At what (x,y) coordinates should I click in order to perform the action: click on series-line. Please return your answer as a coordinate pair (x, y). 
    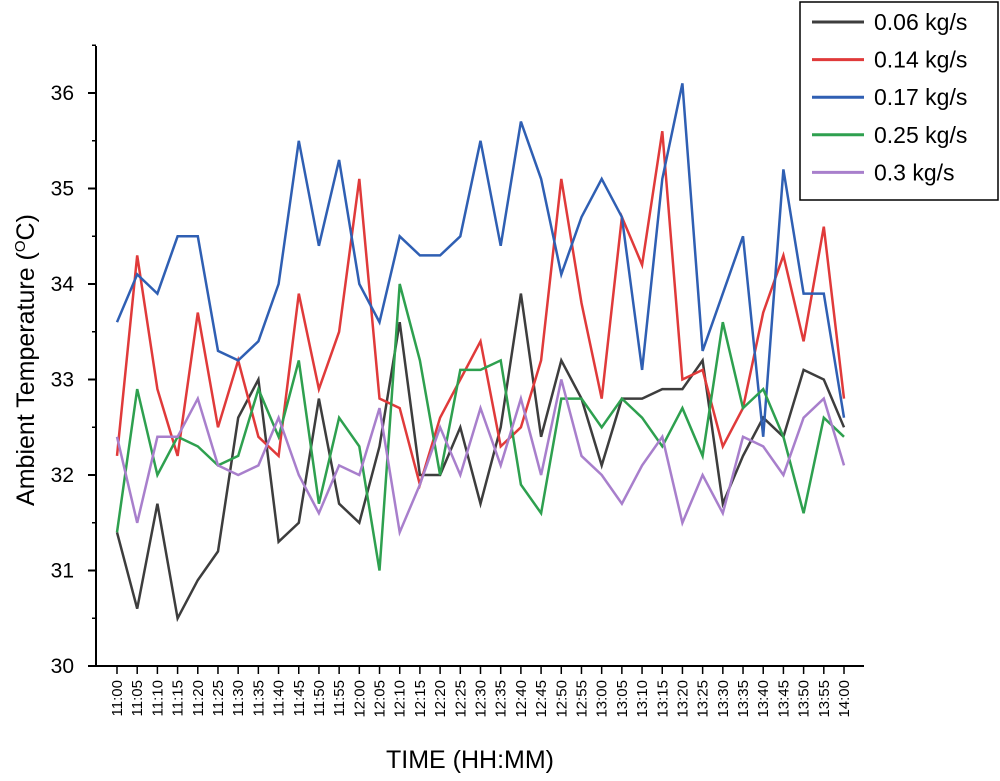
    Looking at the image, I should click on (480, 458).